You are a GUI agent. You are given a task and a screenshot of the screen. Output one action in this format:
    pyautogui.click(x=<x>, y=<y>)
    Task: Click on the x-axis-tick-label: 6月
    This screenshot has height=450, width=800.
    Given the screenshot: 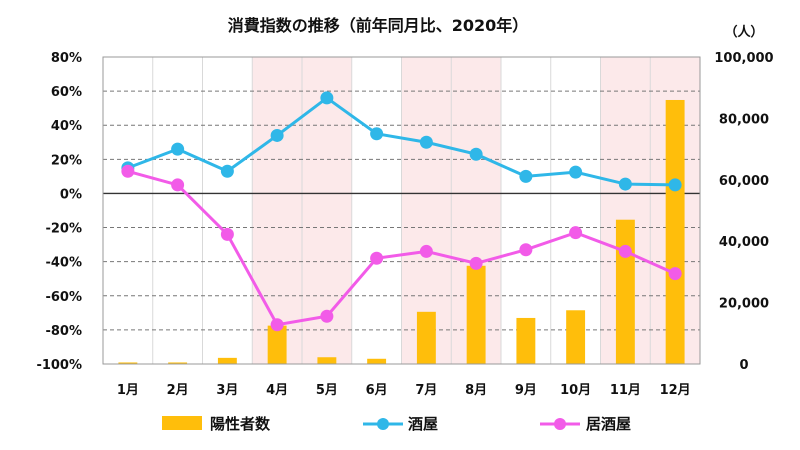 What is the action you would take?
    pyautogui.click(x=377, y=390)
    